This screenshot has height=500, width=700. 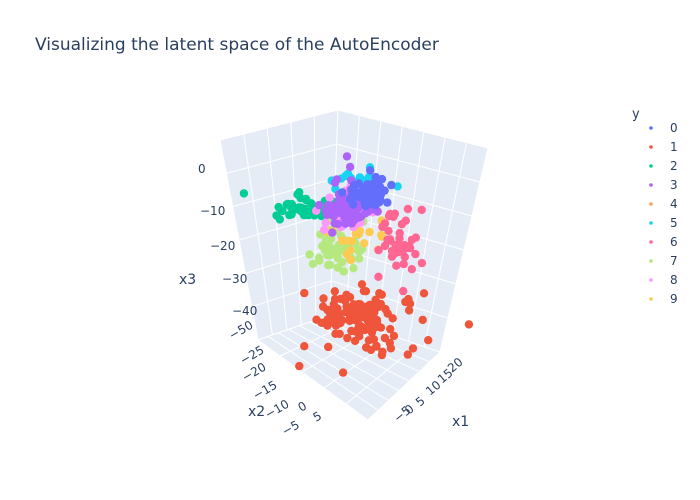 What do you see at coordinates (222, 246) in the screenshot?
I see `z-tick-label: −20` at bounding box center [222, 246].